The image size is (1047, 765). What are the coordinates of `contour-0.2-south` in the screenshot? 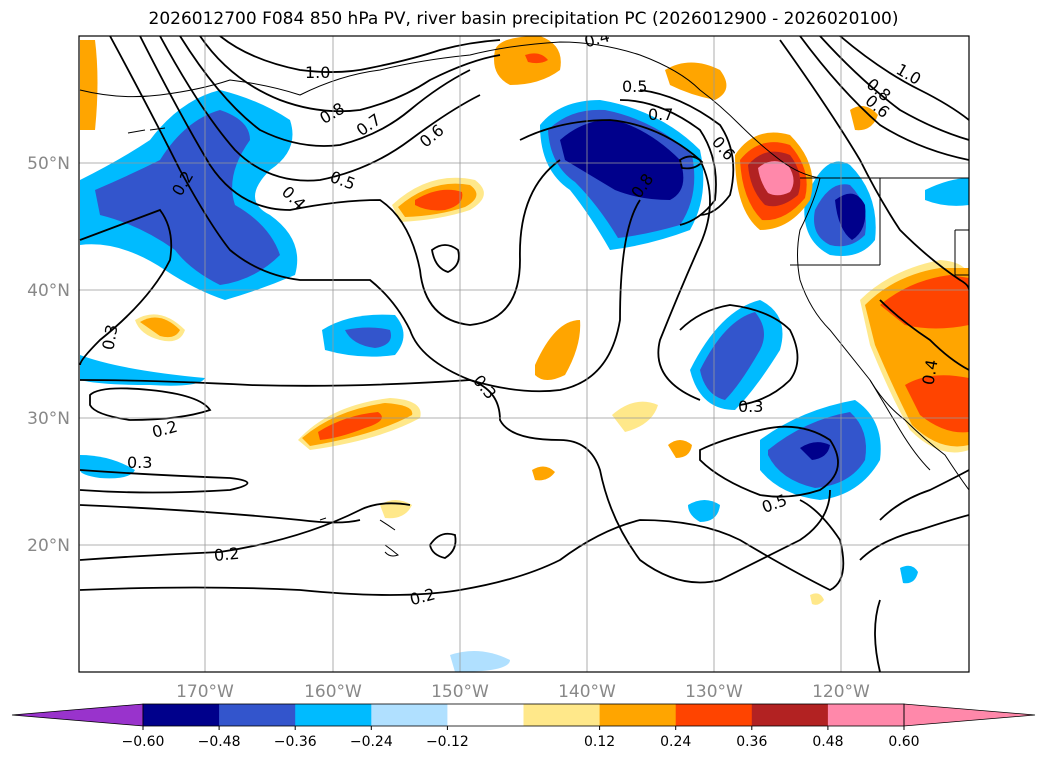 It's located at (245, 531).